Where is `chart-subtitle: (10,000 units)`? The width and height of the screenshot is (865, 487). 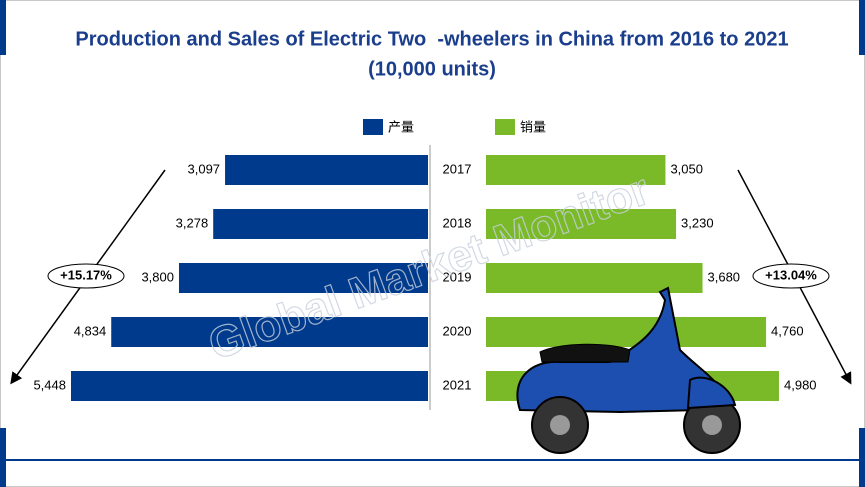
chart-subtitle: (10,000 units) is located at coordinates (432, 69).